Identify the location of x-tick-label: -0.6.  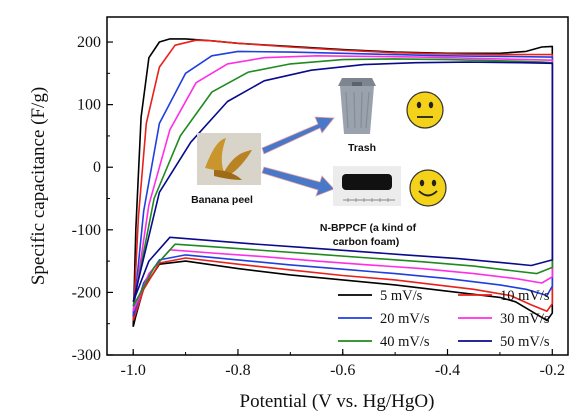
(342, 370).